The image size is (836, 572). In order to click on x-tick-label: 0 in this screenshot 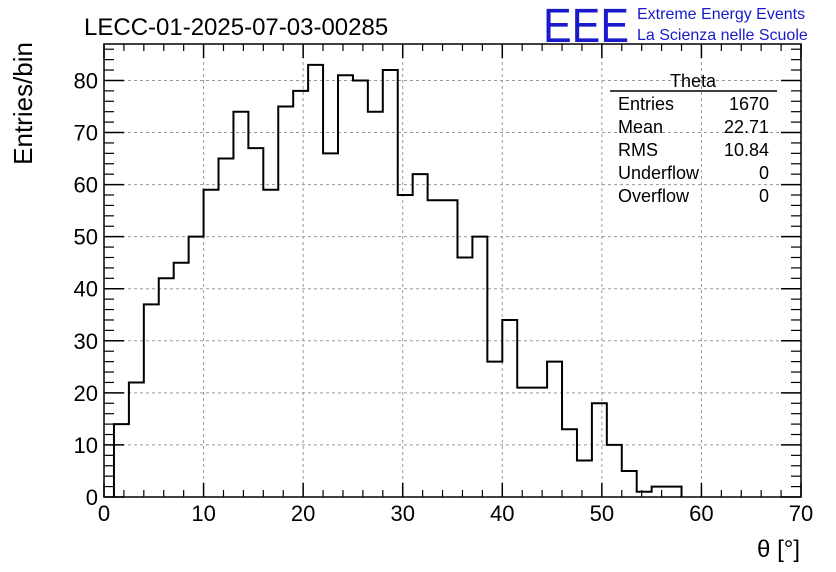, I will do `click(104, 513)`.